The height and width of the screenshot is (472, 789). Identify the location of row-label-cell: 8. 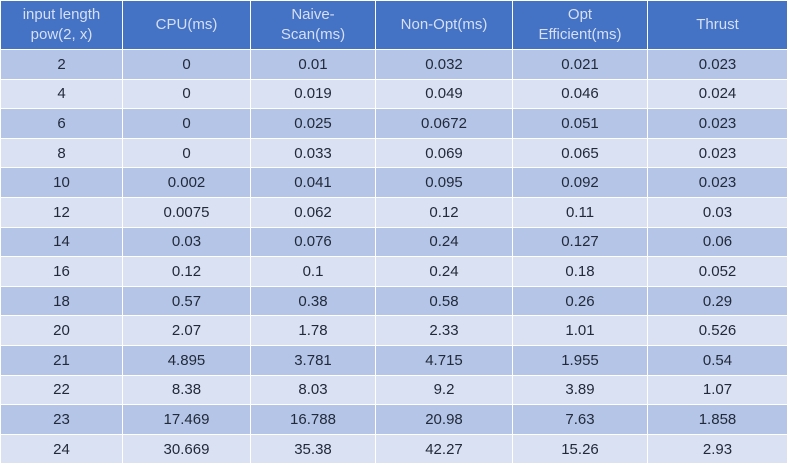
(61, 153).